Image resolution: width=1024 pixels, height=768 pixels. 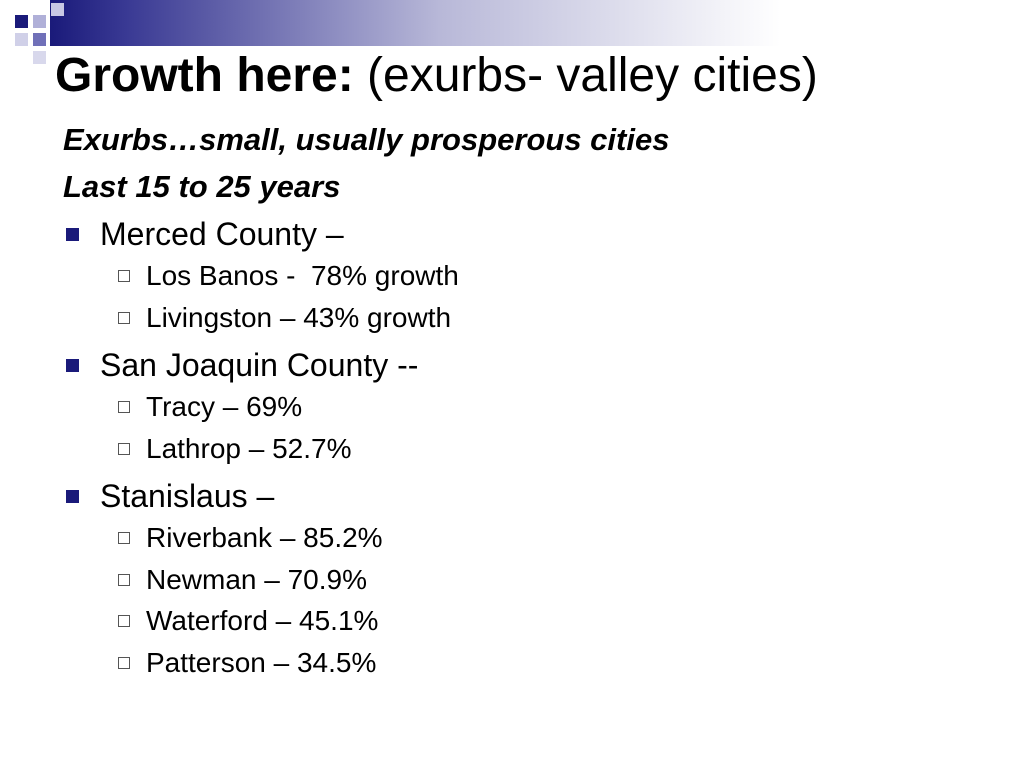 I want to click on group-label: San Joaquin County --, so click(x=259, y=365).